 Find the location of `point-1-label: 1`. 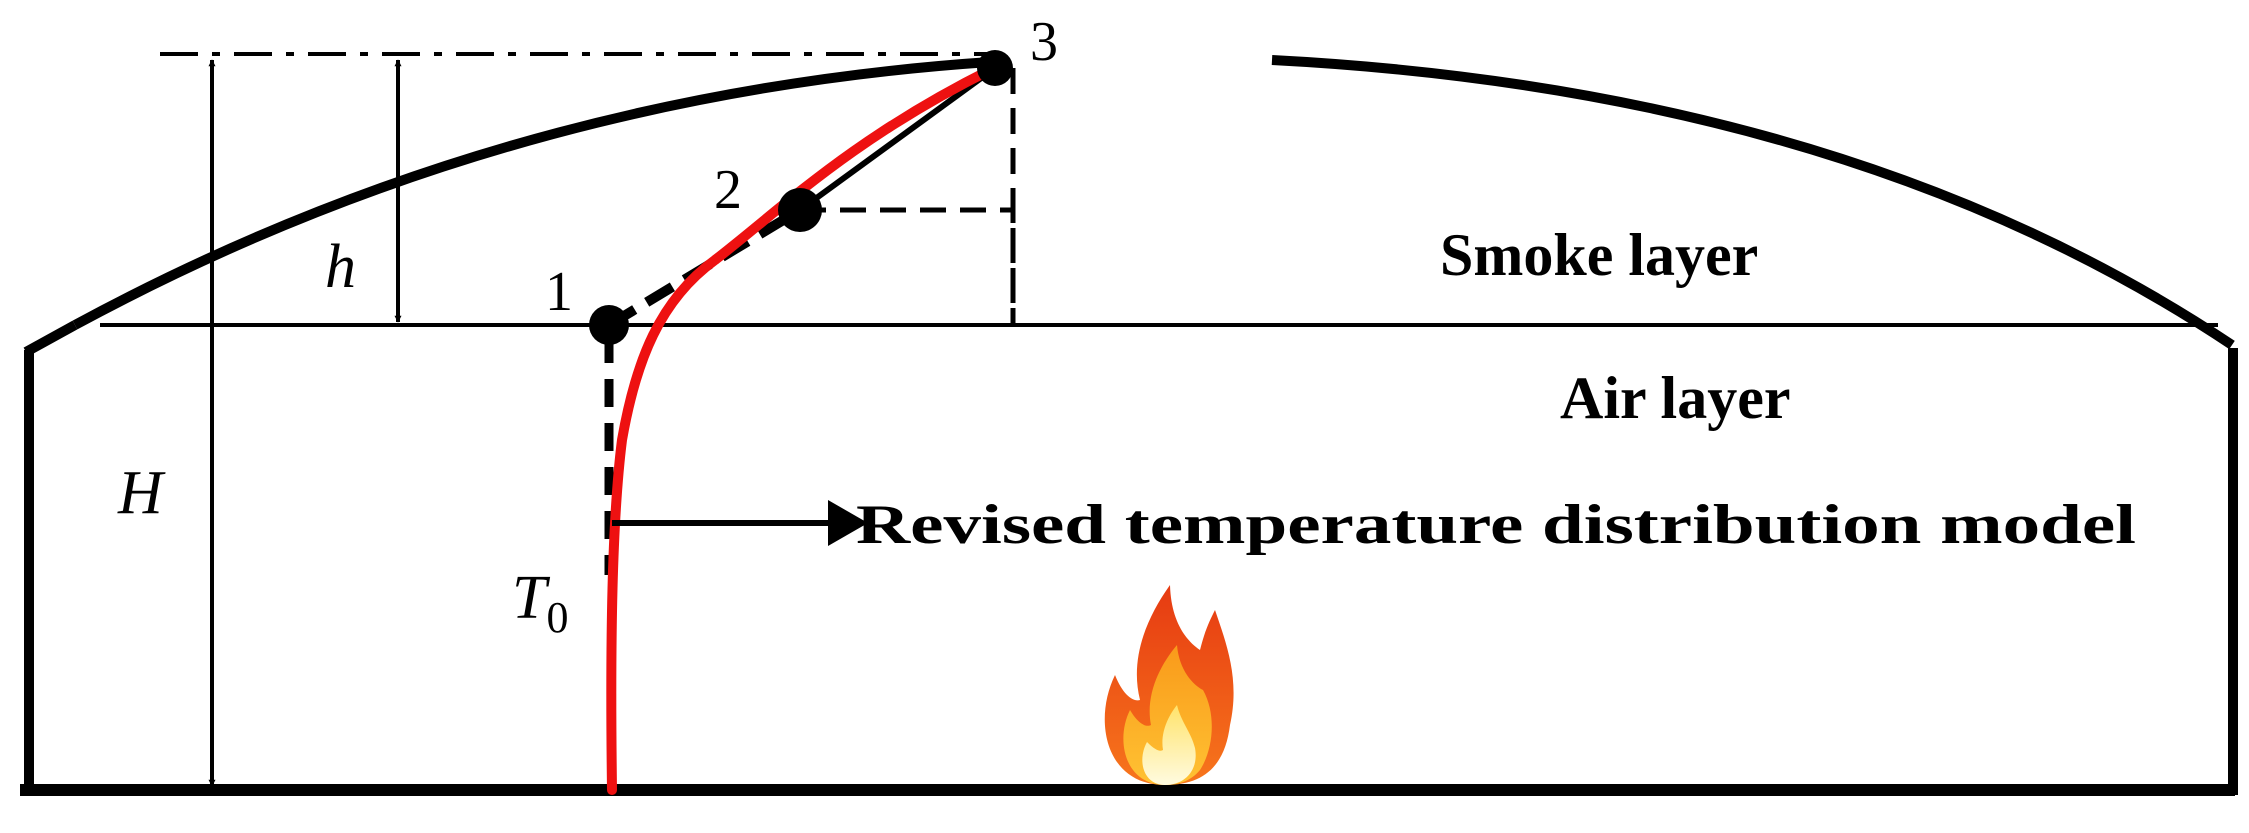

point-1-label: 1 is located at coordinates (559, 292).